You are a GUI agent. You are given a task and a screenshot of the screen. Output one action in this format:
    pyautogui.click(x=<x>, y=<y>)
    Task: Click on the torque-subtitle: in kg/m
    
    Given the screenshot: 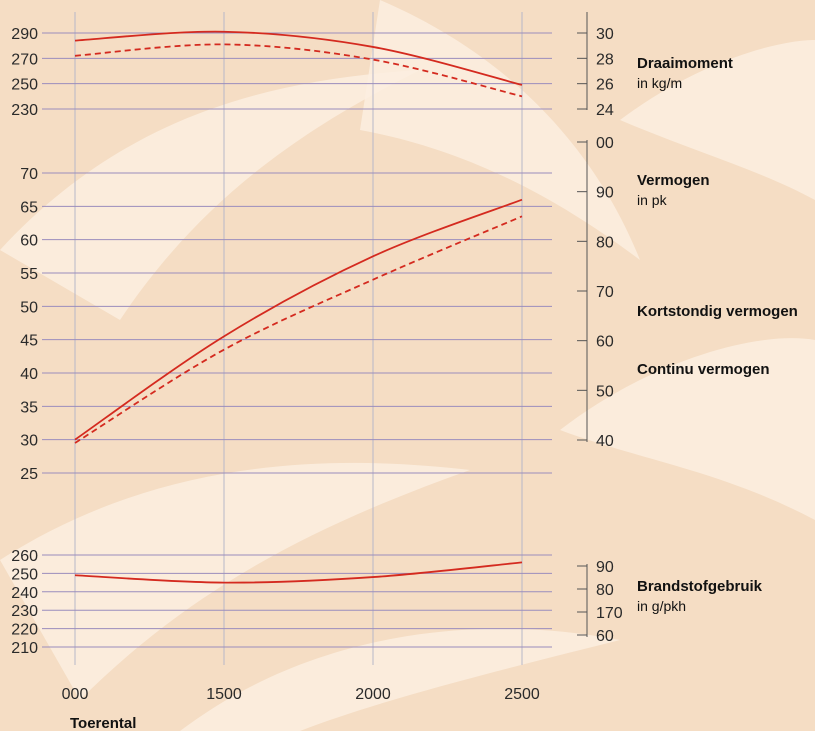 What is the action you would take?
    pyautogui.click(x=659, y=83)
    